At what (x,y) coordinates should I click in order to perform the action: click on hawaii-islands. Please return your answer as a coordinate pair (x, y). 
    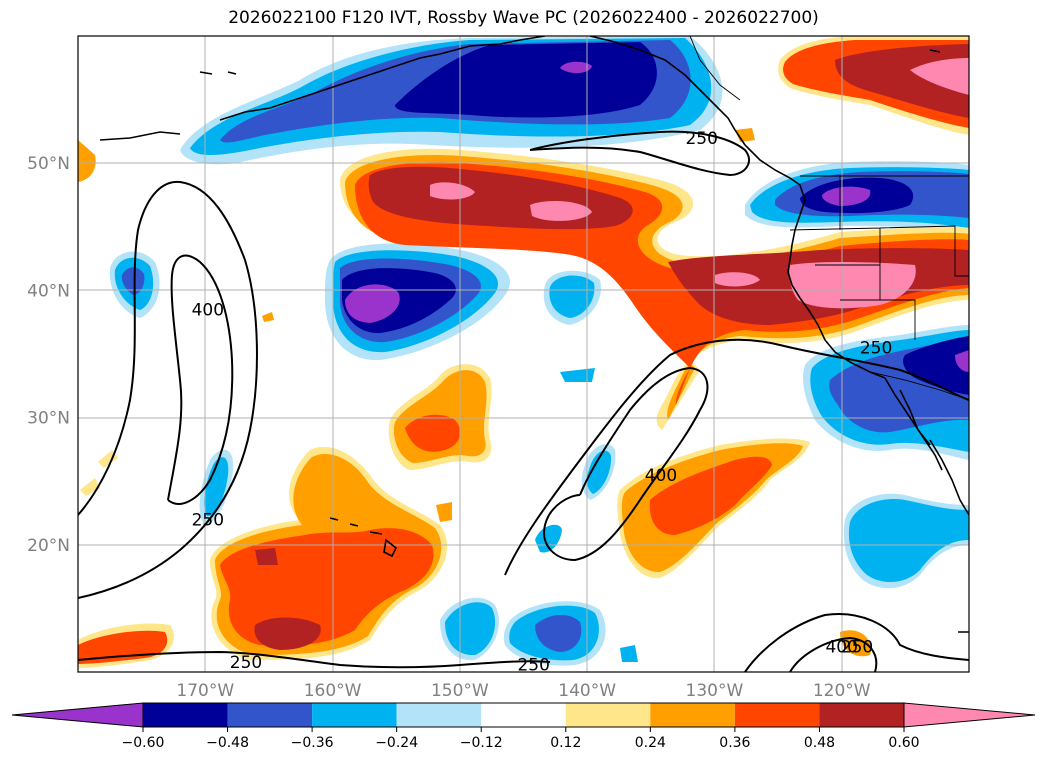
    Looking at the image, I should click on (363, 537).